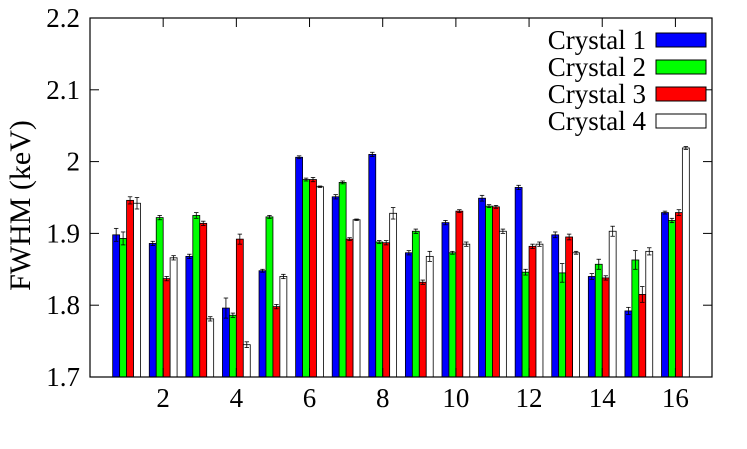  Describe the element at coordinates (159, 297) in the screenshot. I see `bar-s2-c2` at that location.